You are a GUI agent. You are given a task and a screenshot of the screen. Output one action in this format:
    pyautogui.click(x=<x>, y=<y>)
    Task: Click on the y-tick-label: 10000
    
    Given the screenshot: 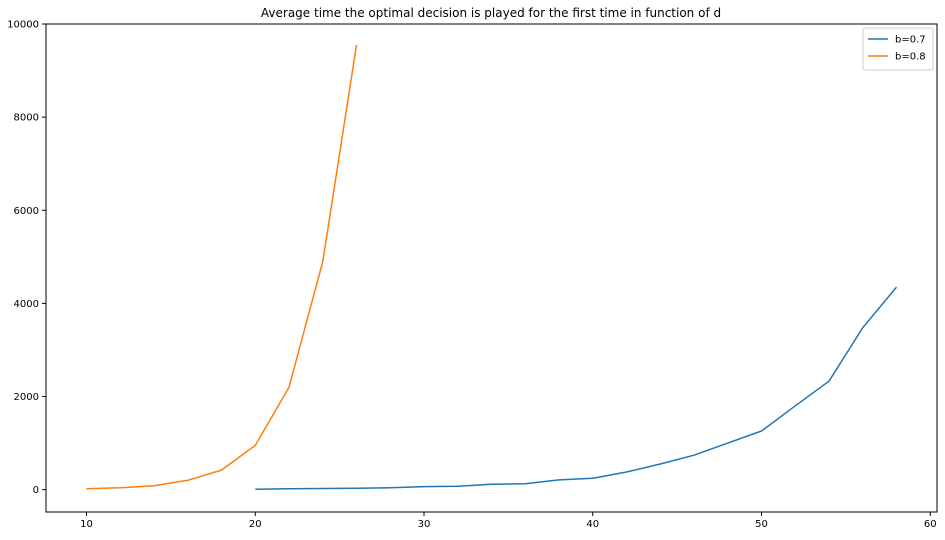 What is the action you would take?
    pyautogui.click(x=23, y=25)
    